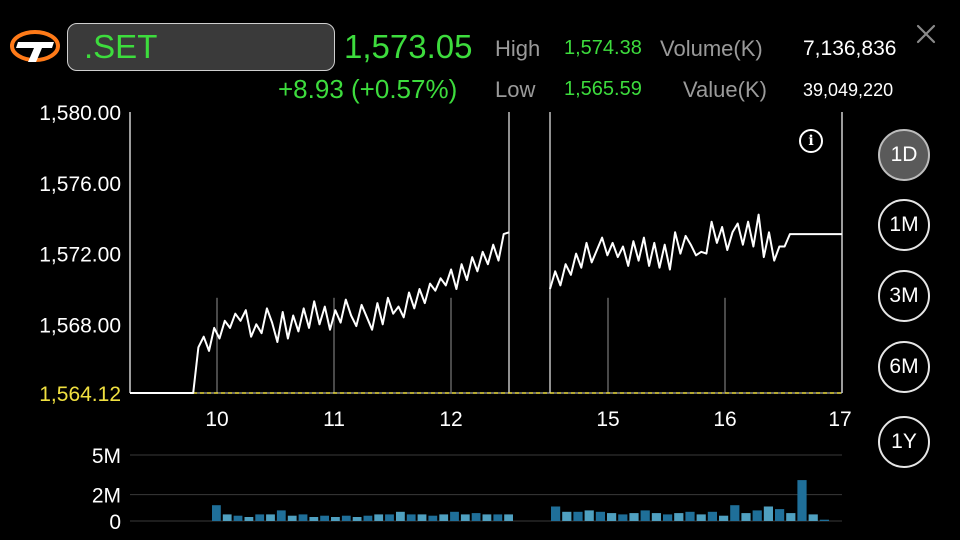  Describe the element at coordinates (518, 48) in the screenshot. I see `high-label: High` at that location.